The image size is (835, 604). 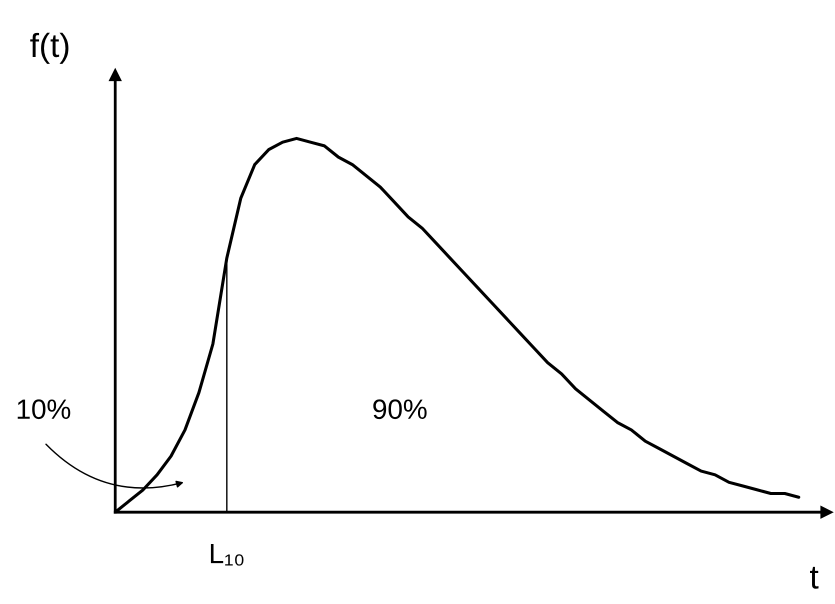 I want to click on x-axis-title: t, so click(x=814, y=577).